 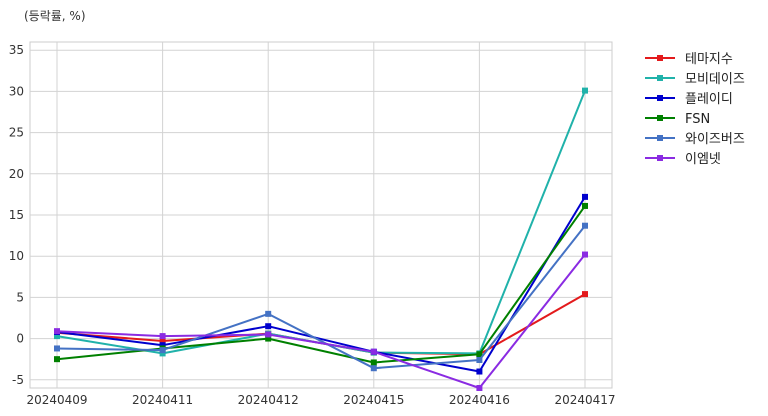 What do you see at coordinates (709, 59) in the screenshot?
I see `legend-label: 테마지수` at bounding box center [709, 59].